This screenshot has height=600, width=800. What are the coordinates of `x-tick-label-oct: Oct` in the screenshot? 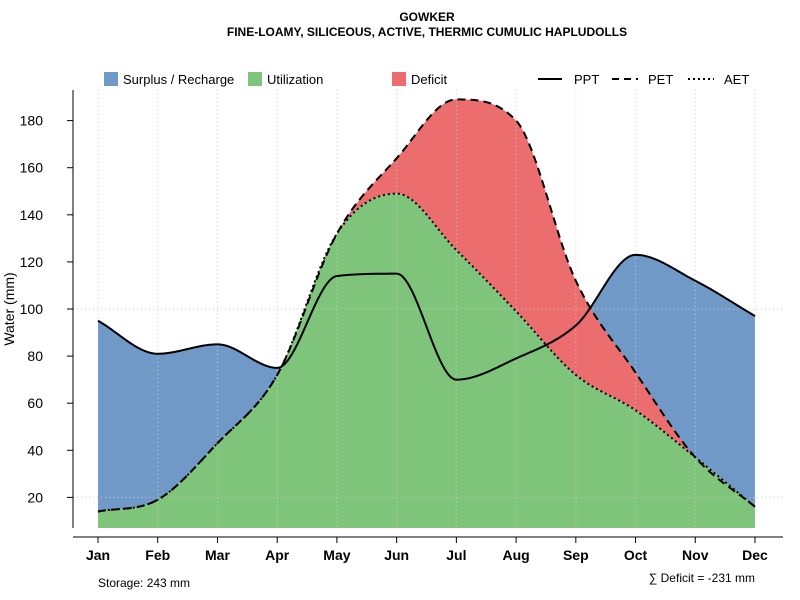 It's located at (636, 555).